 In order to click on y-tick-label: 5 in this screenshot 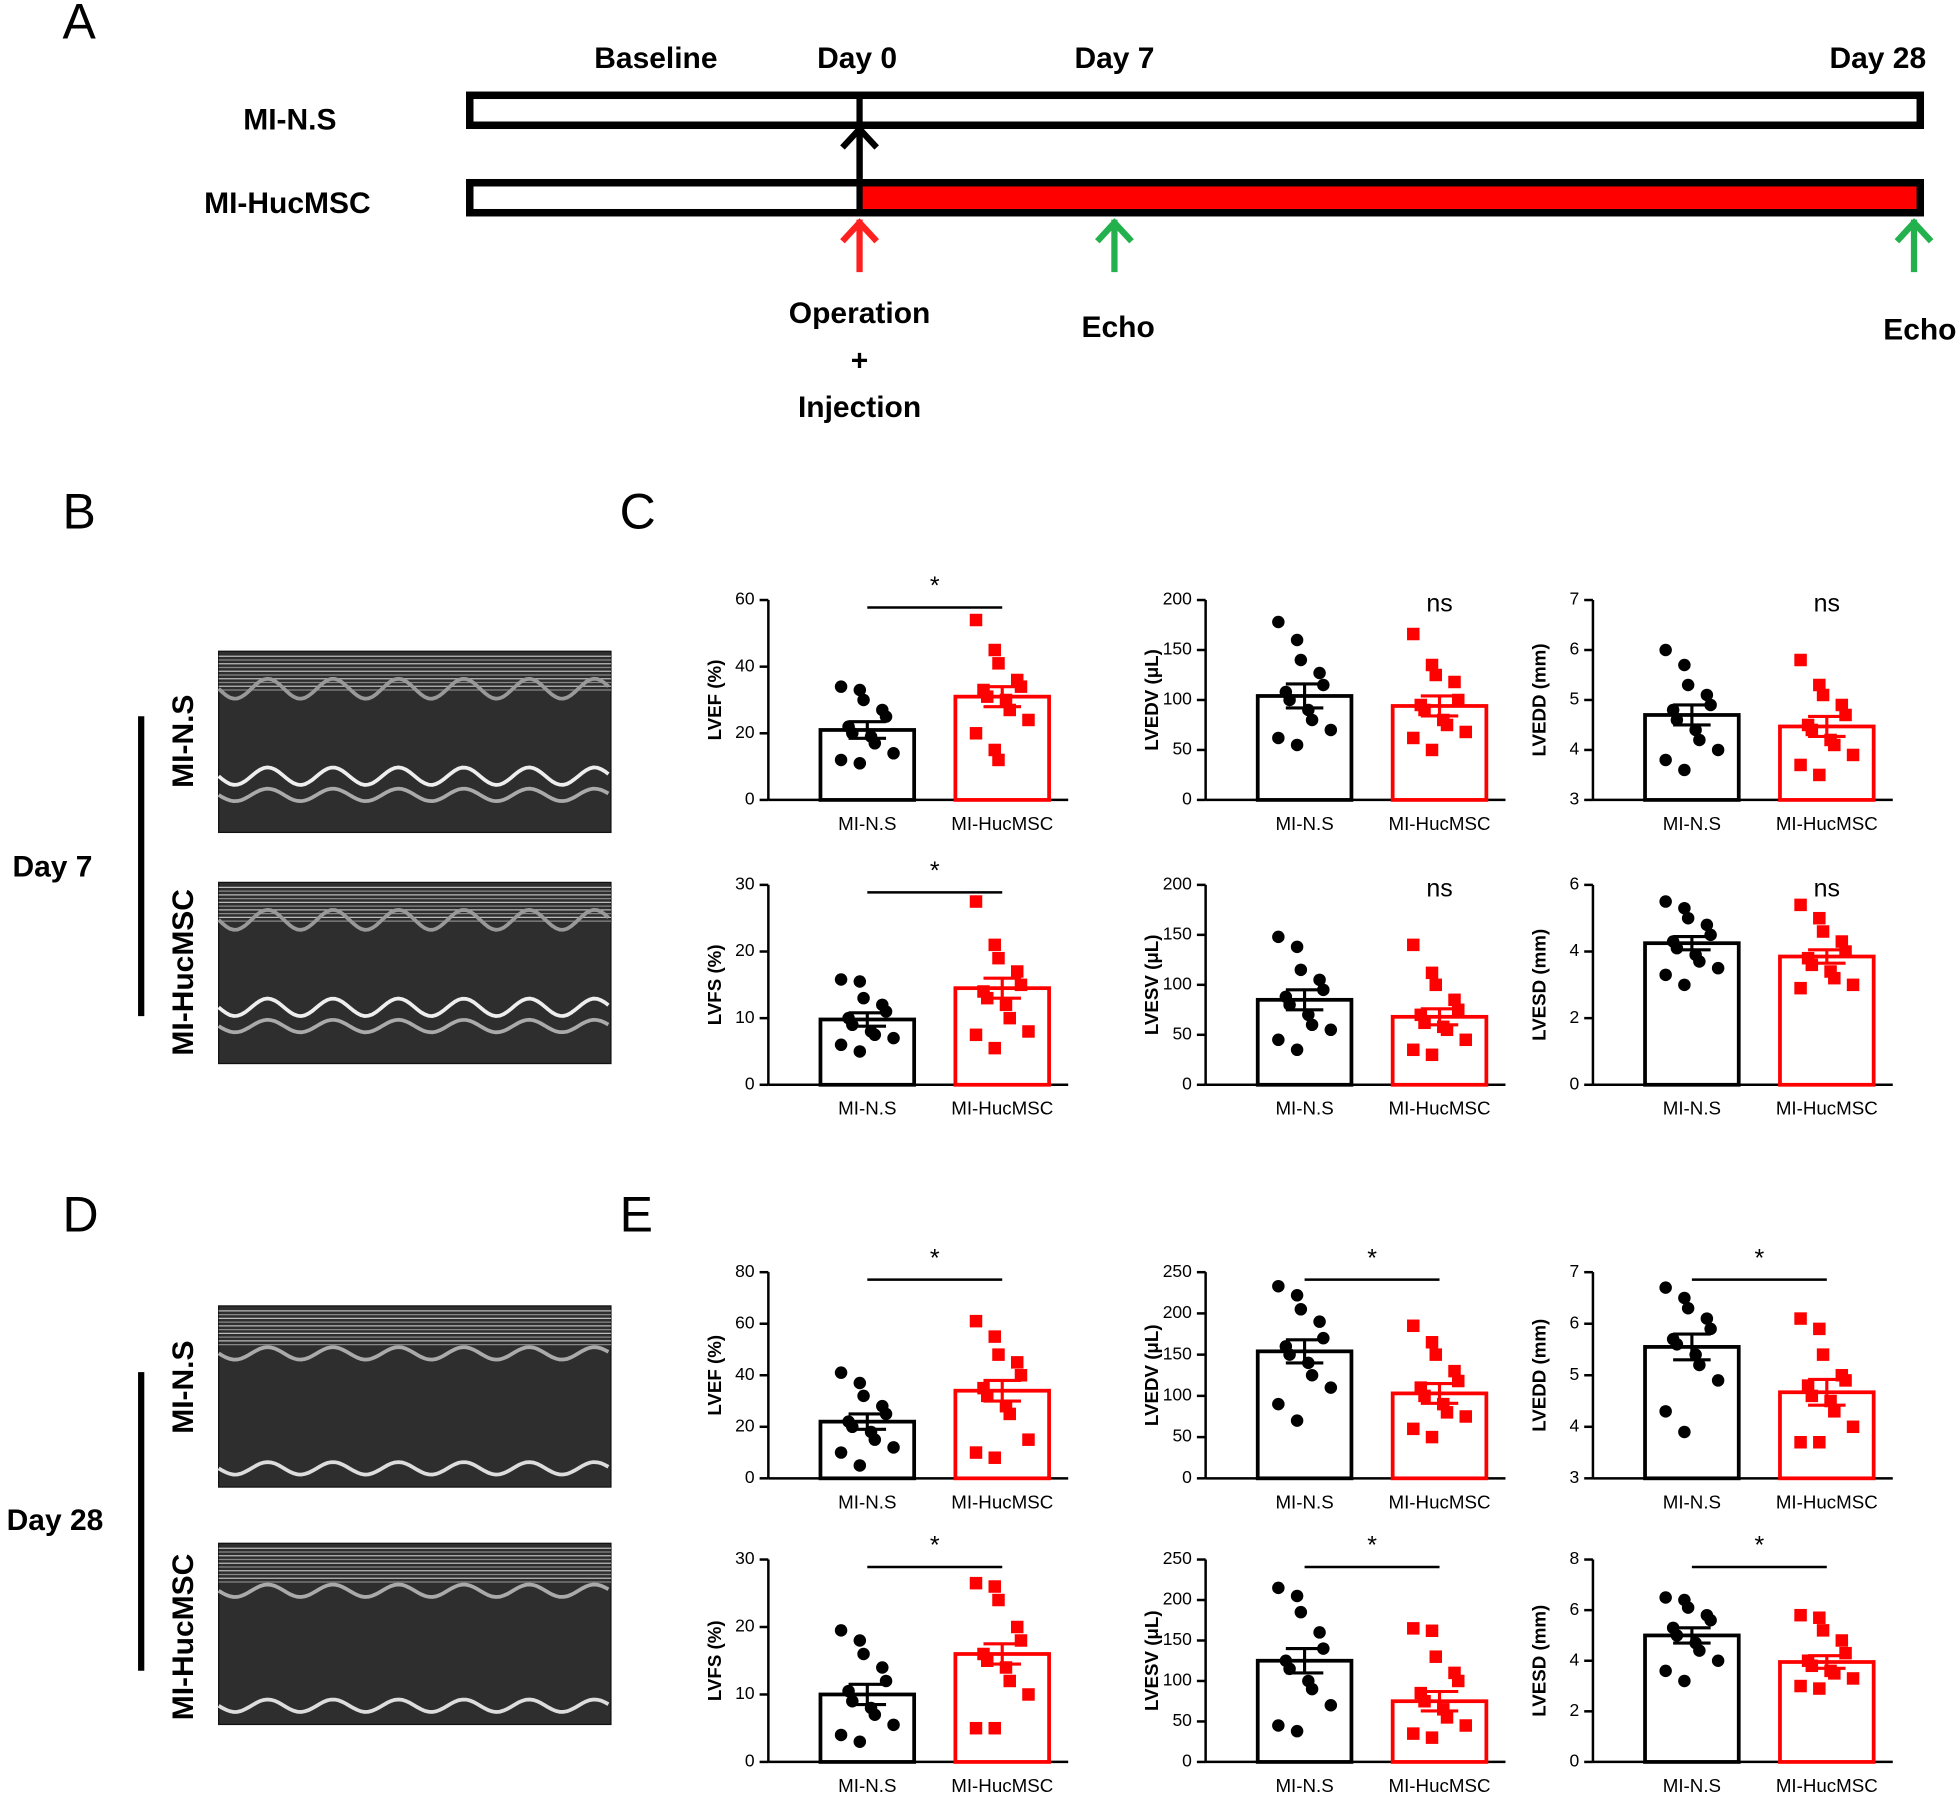, I will do `click(1574, 1374)`.